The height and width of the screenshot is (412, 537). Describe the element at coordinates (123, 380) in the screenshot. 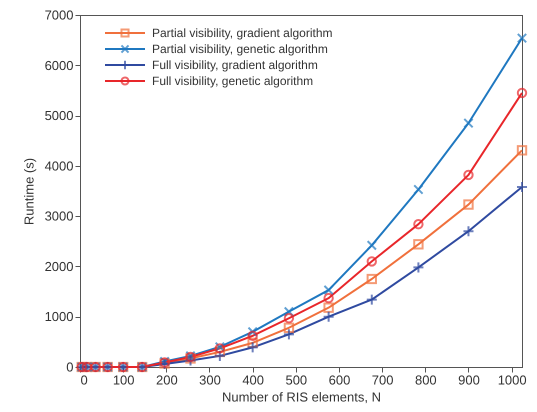

I see `x-tick-label: 100` at that location.